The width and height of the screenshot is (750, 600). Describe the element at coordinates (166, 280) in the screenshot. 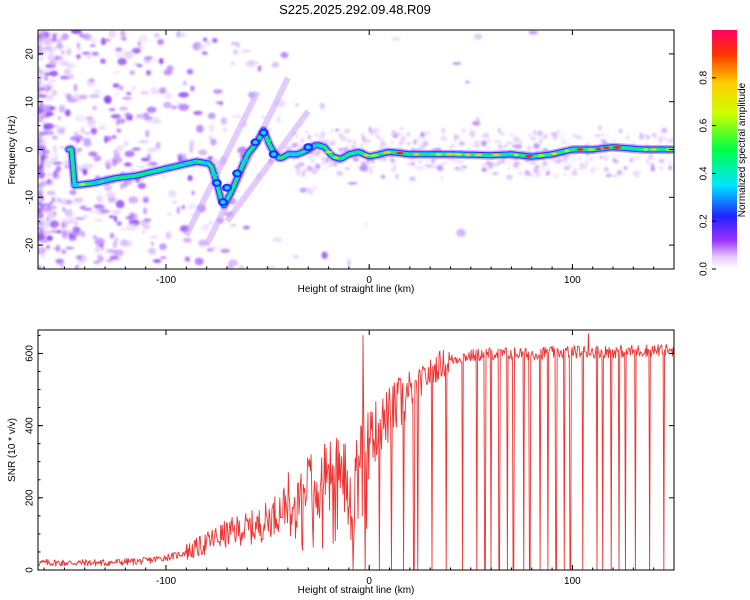

I see `spectrogram-x-tick-label: -100` at that location.